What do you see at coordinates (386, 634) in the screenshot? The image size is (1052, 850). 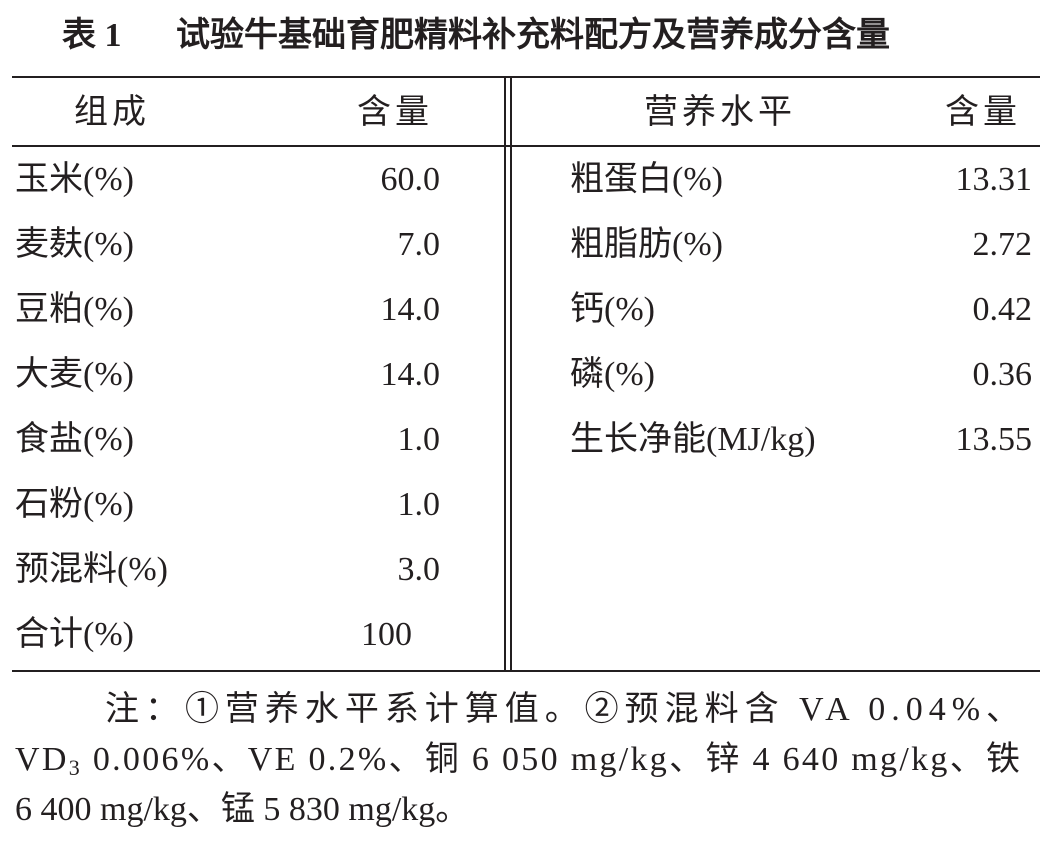 I see `cell-value: 100` at bounding box center [386, 634].